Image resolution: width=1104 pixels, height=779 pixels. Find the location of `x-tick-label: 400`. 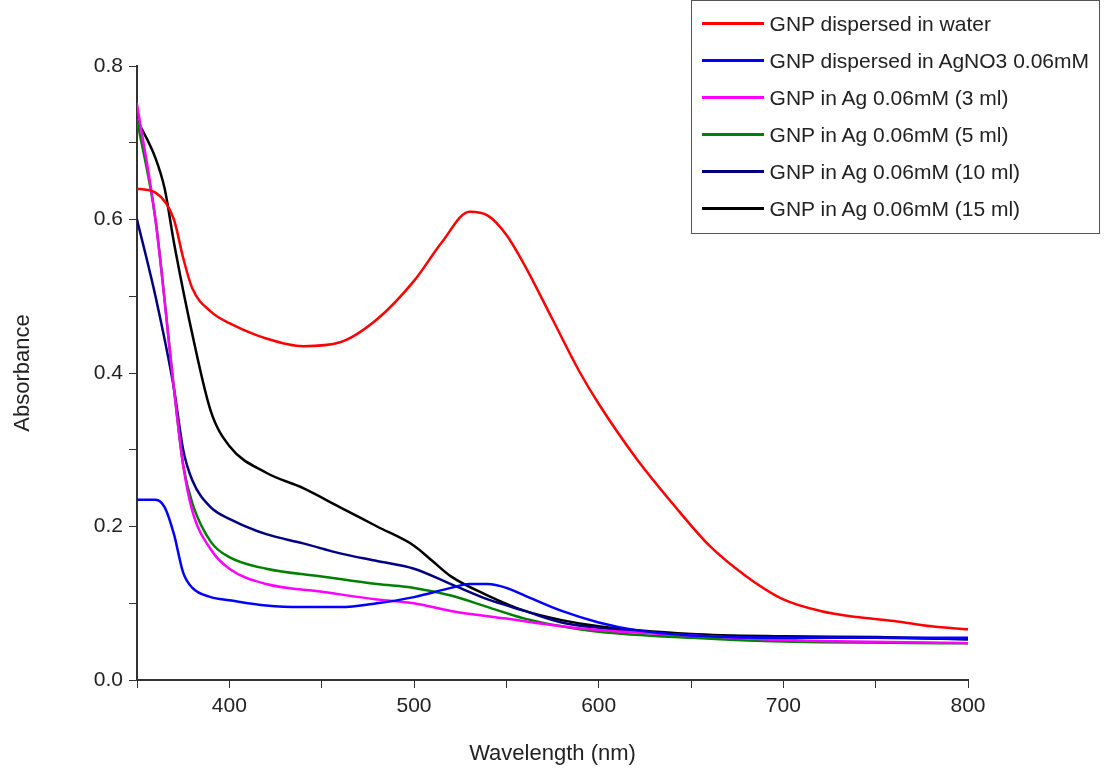

x-tick-label: 400 is located at coordinates (229, 705).